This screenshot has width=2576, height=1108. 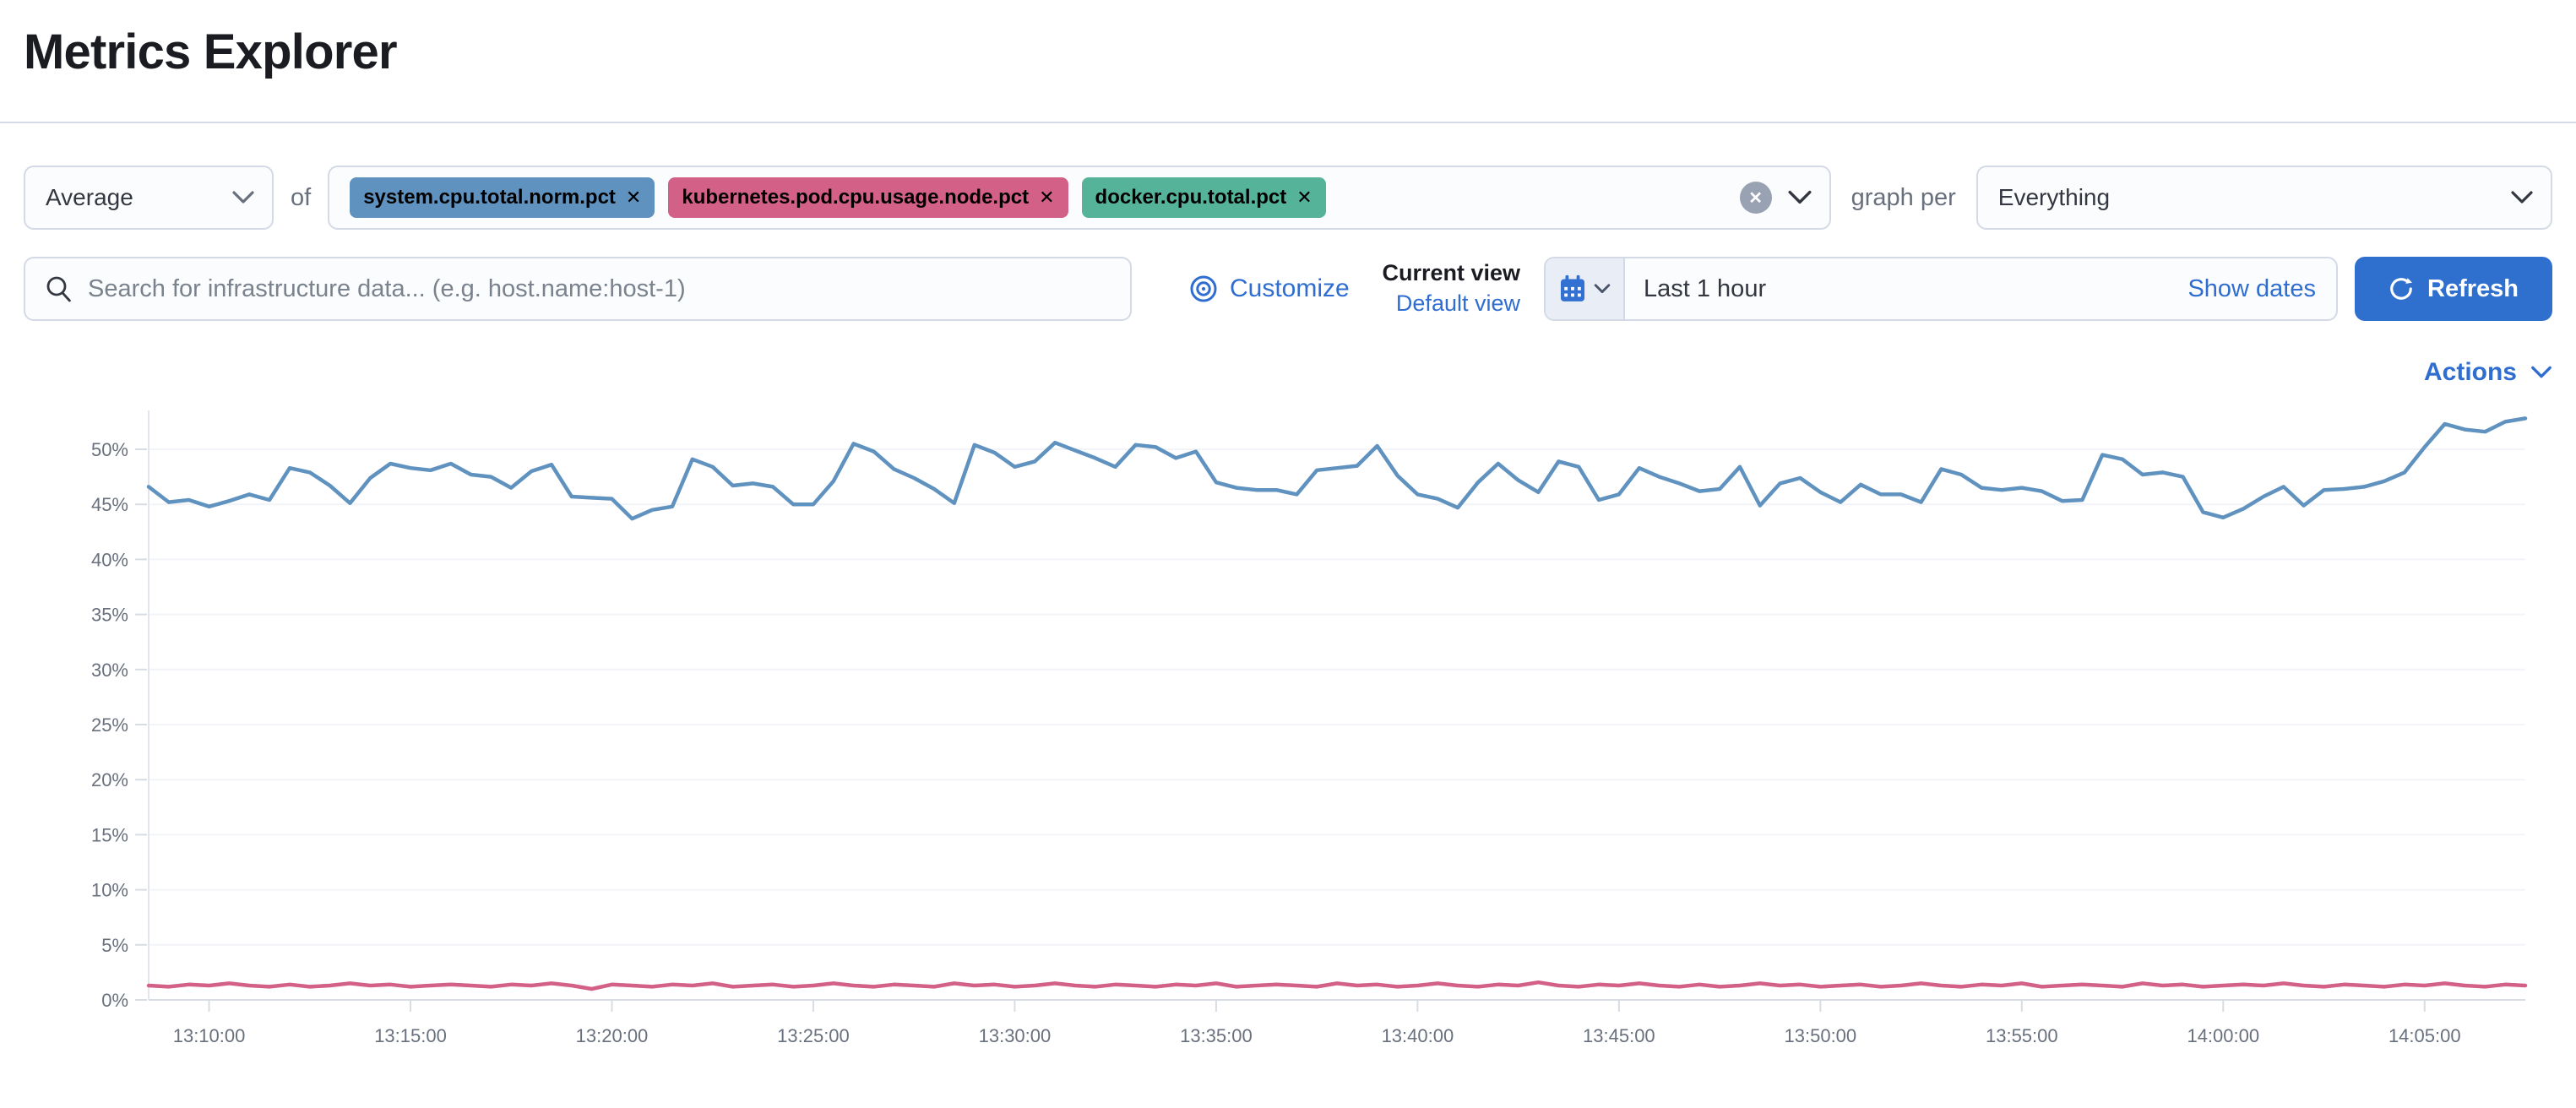 What do you see at coordinates (114, 1000) in the screenshot?
I see `svg-text: 0%` at bounding box center [114, 1000].